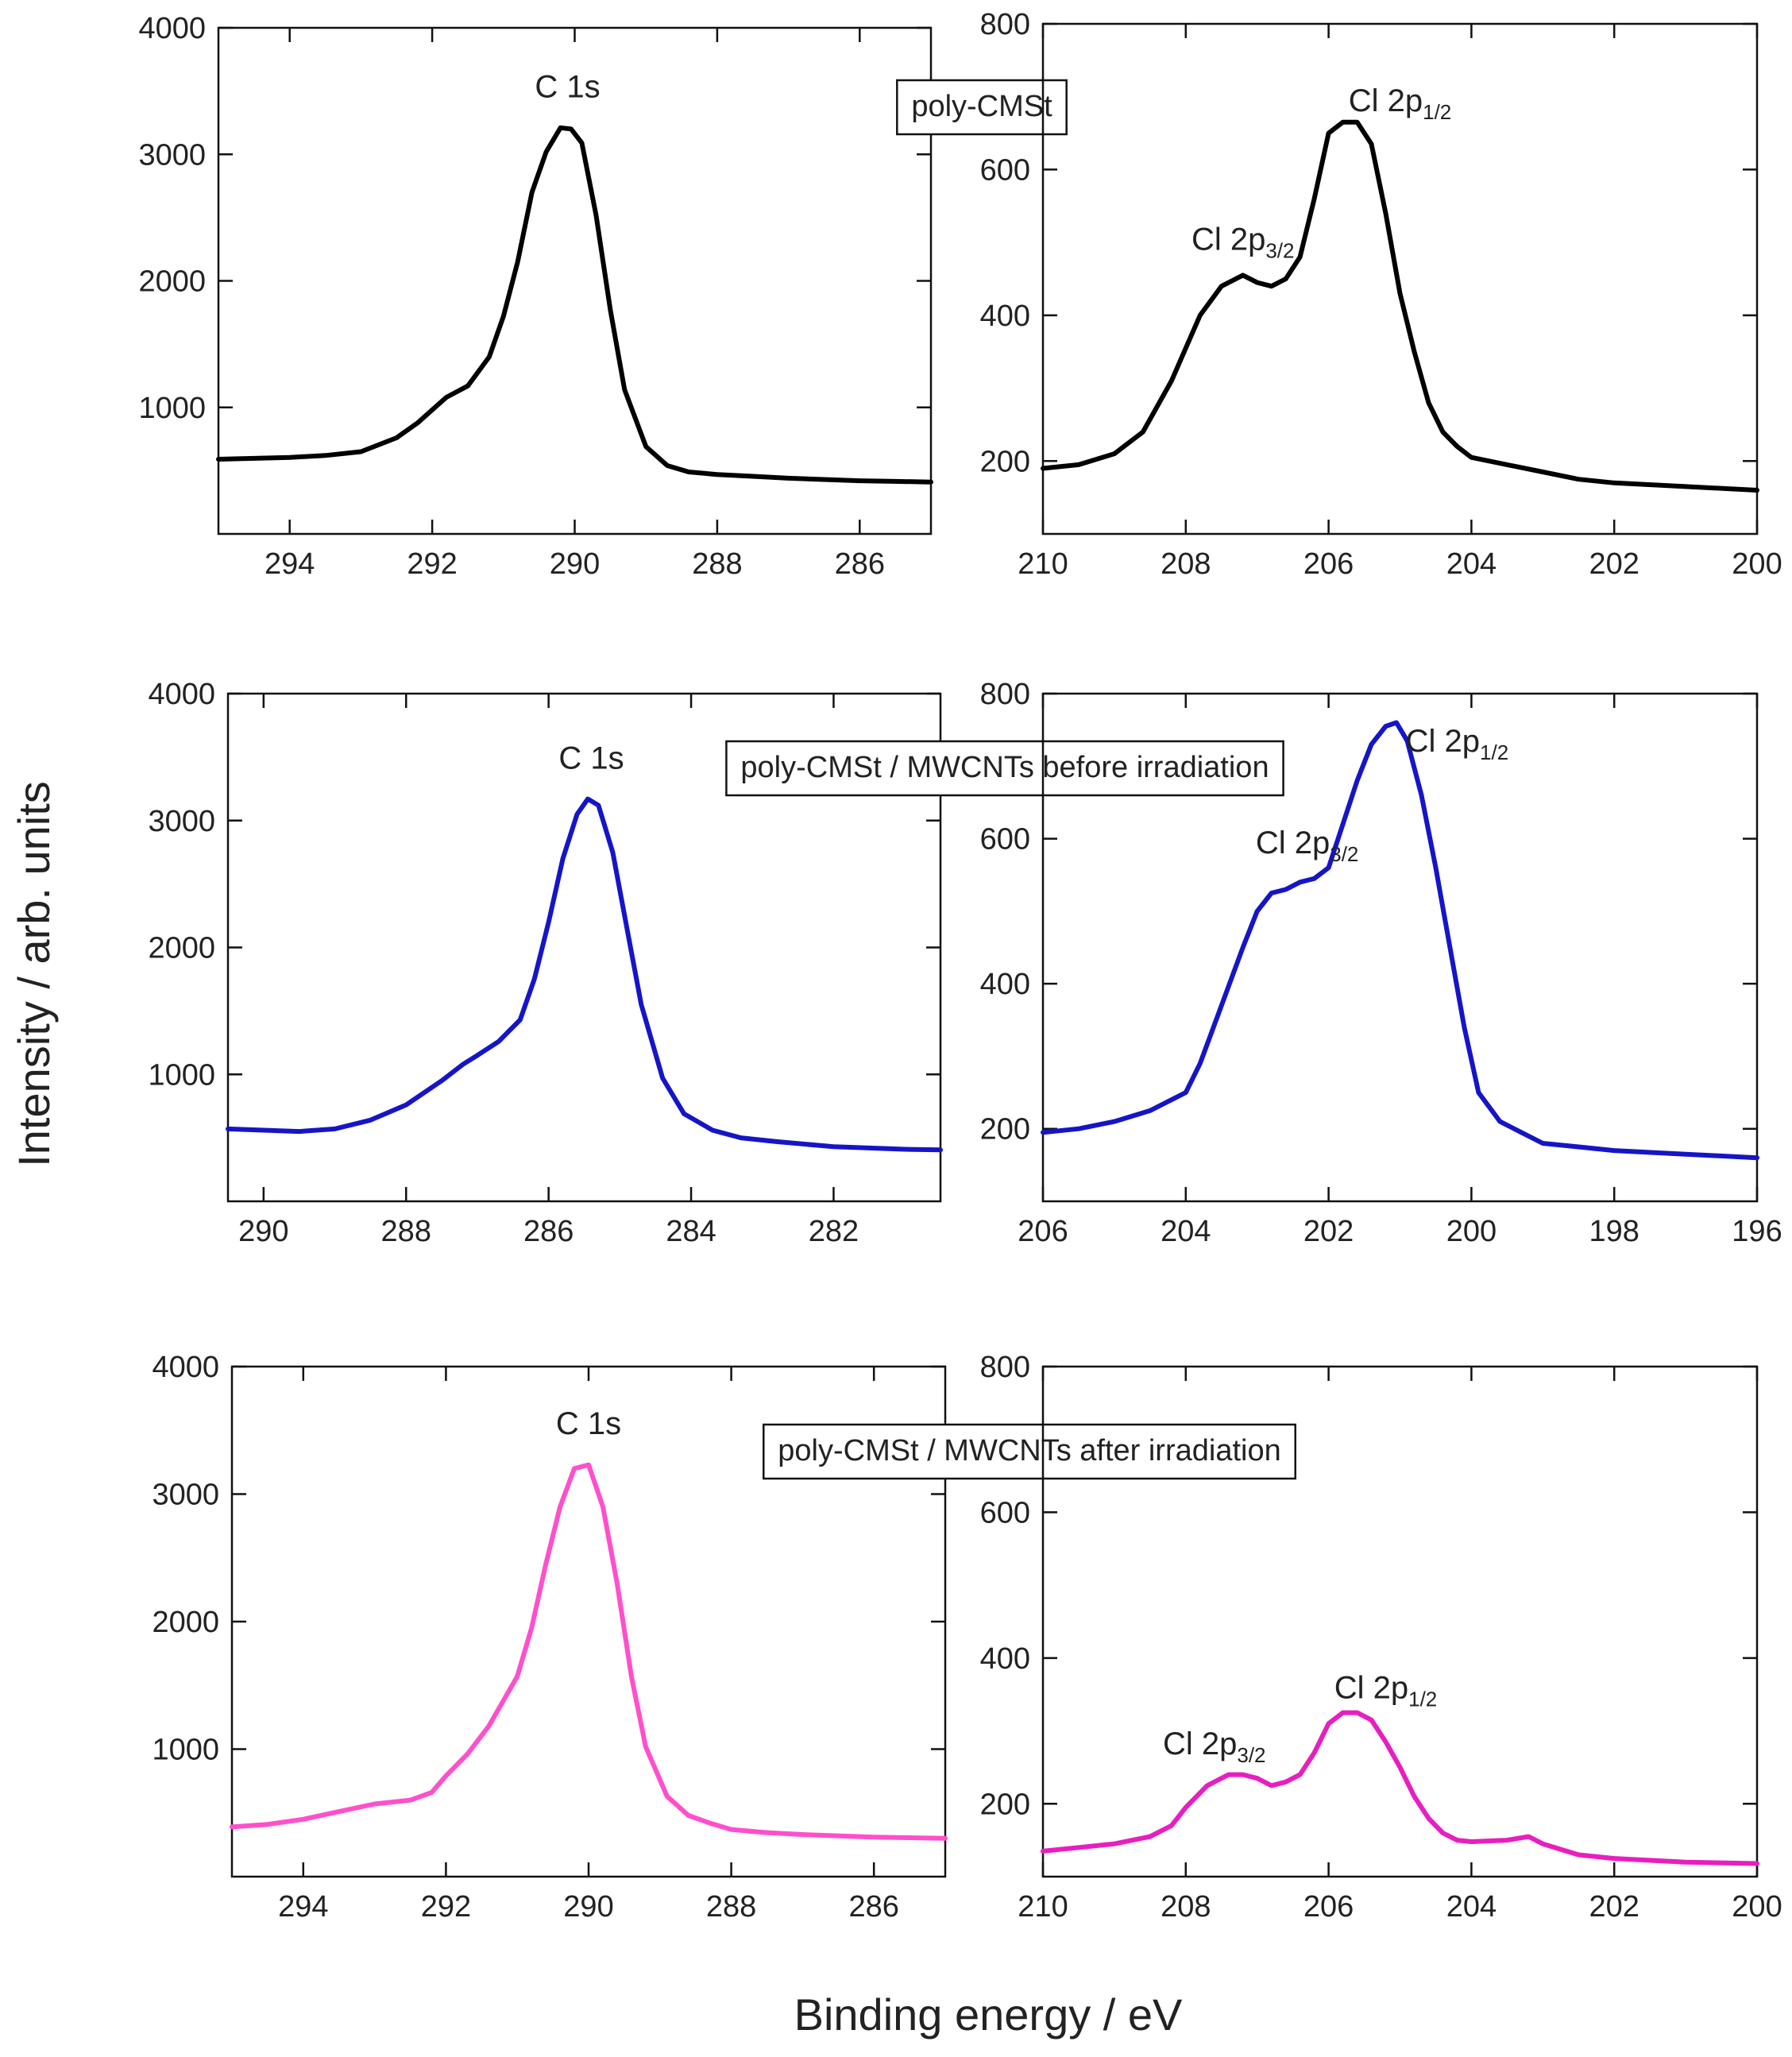 The height and width of the screenshot is (2057, 1792). Describe the element at coordinates (1757, 1231) in the screenshot. I see `x-tick-label: 196` at that location.